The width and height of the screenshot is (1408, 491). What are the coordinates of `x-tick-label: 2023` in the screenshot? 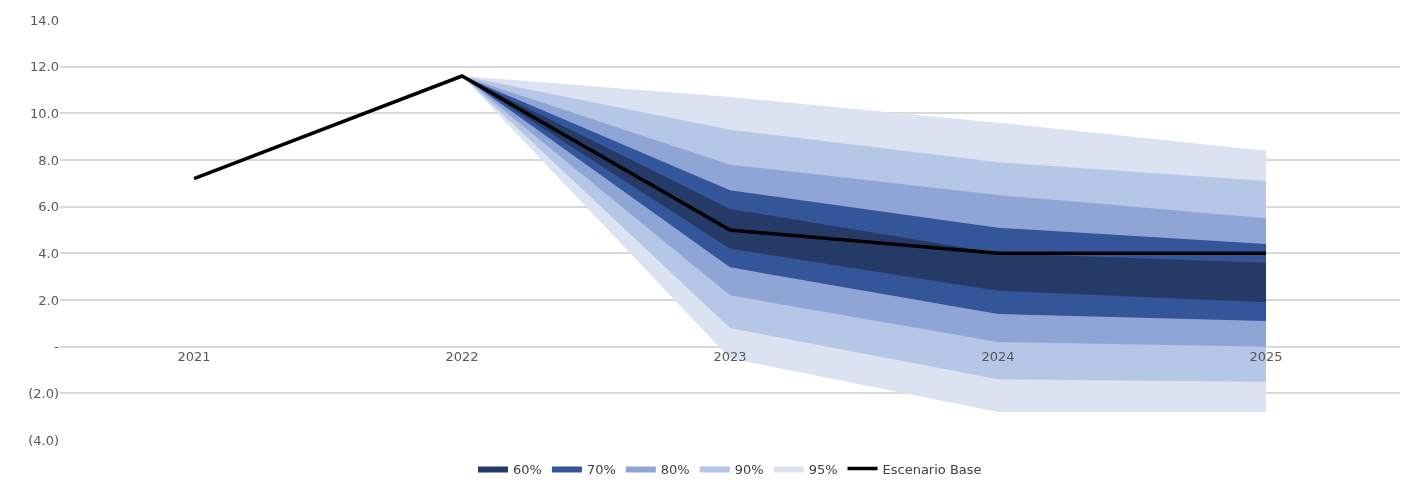 It's located at (730, 356).